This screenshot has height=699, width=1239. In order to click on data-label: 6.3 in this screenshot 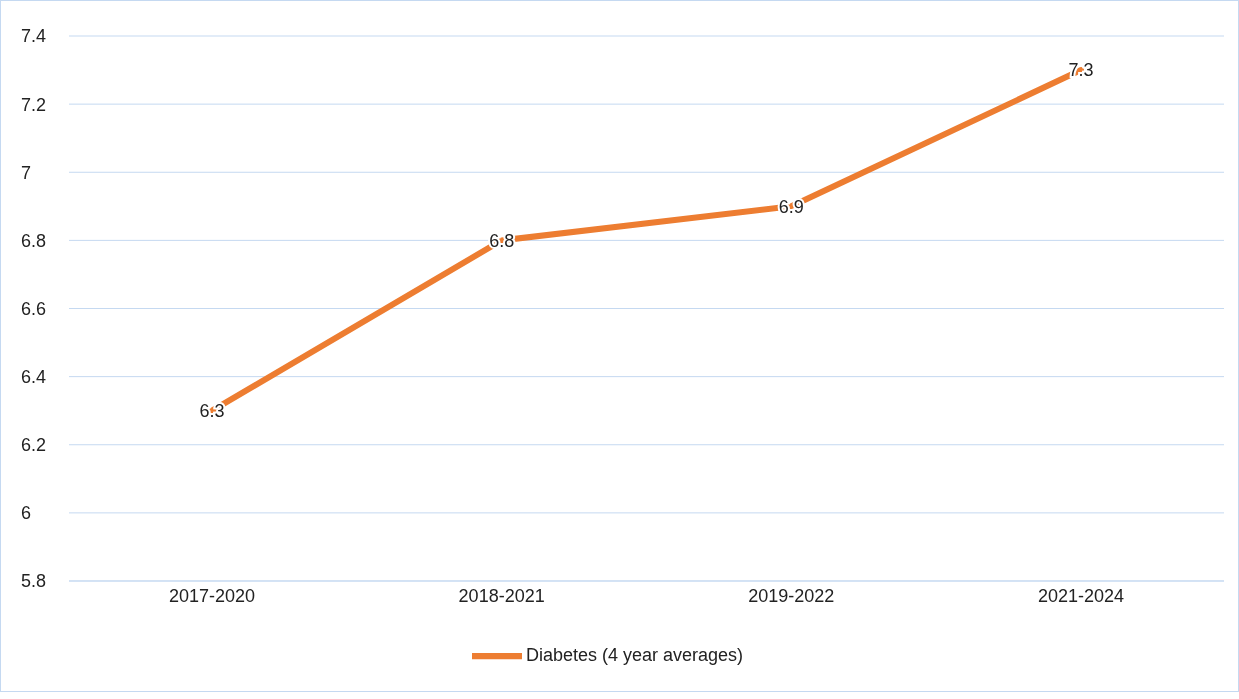, I will do `click(212, 411)`.